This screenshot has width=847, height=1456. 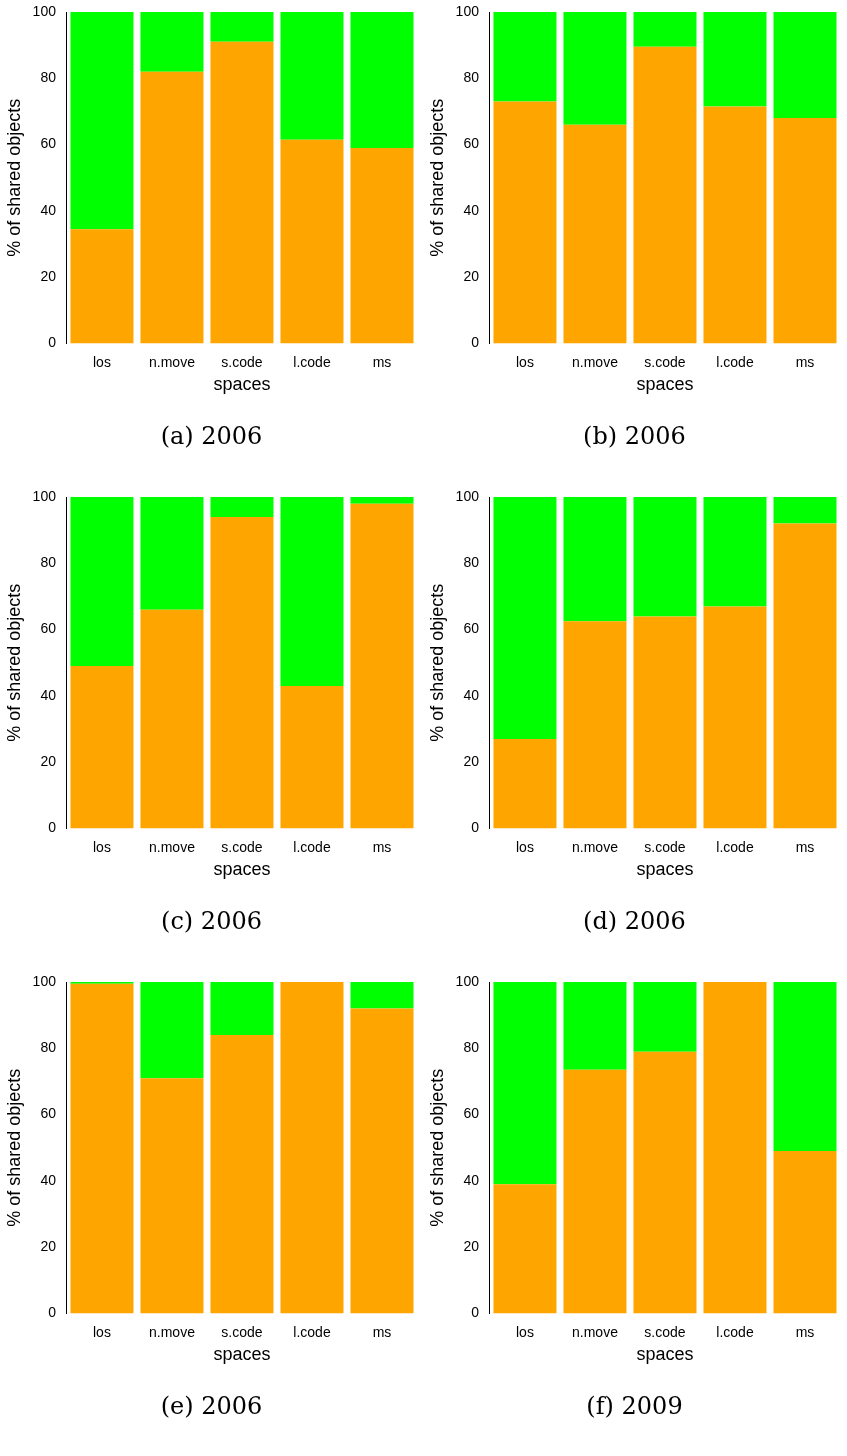 I want to click on text: (d) 2006, so click(x=634, y=921).